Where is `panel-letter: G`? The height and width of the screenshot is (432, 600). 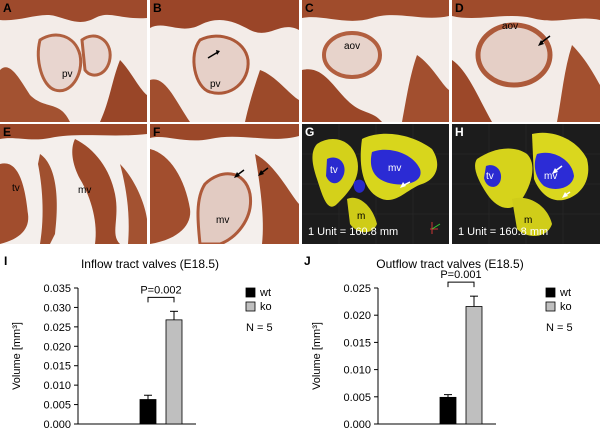
panel-letter: G is located at coordinates (310, 132).